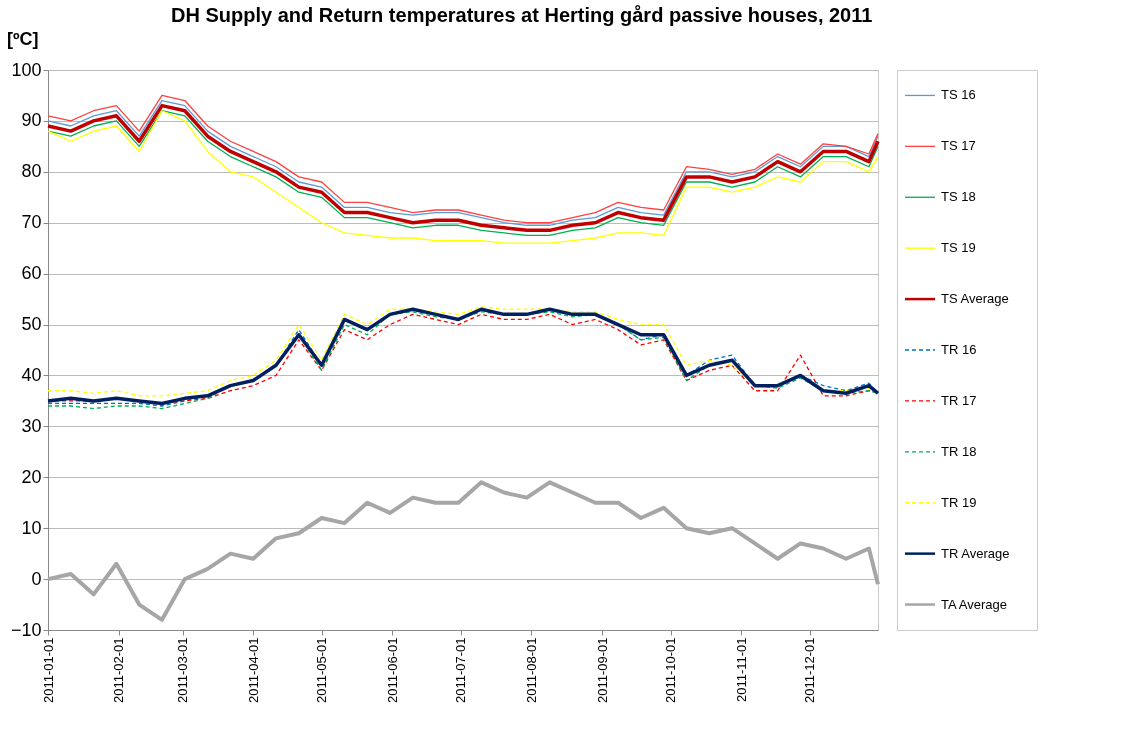 Image resolution: width=1137 pixels, height=749 pixels. Describe the element at coordinates (26, 629) in the screenshot. I see `y-tick-label: −10` at that location.